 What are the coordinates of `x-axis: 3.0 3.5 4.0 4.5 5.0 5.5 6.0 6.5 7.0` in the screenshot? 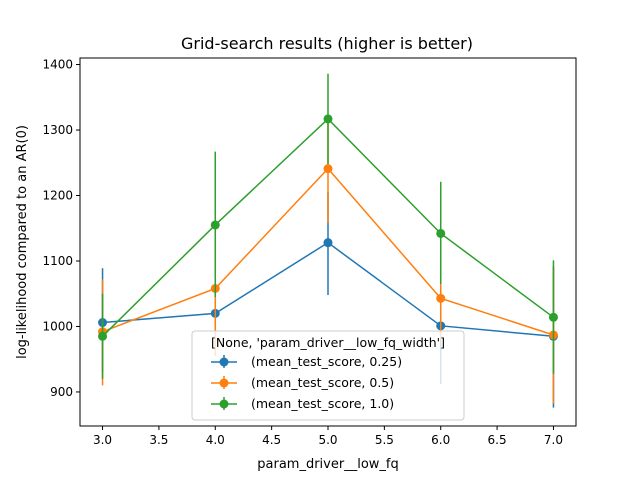 It's located at (328, 436).